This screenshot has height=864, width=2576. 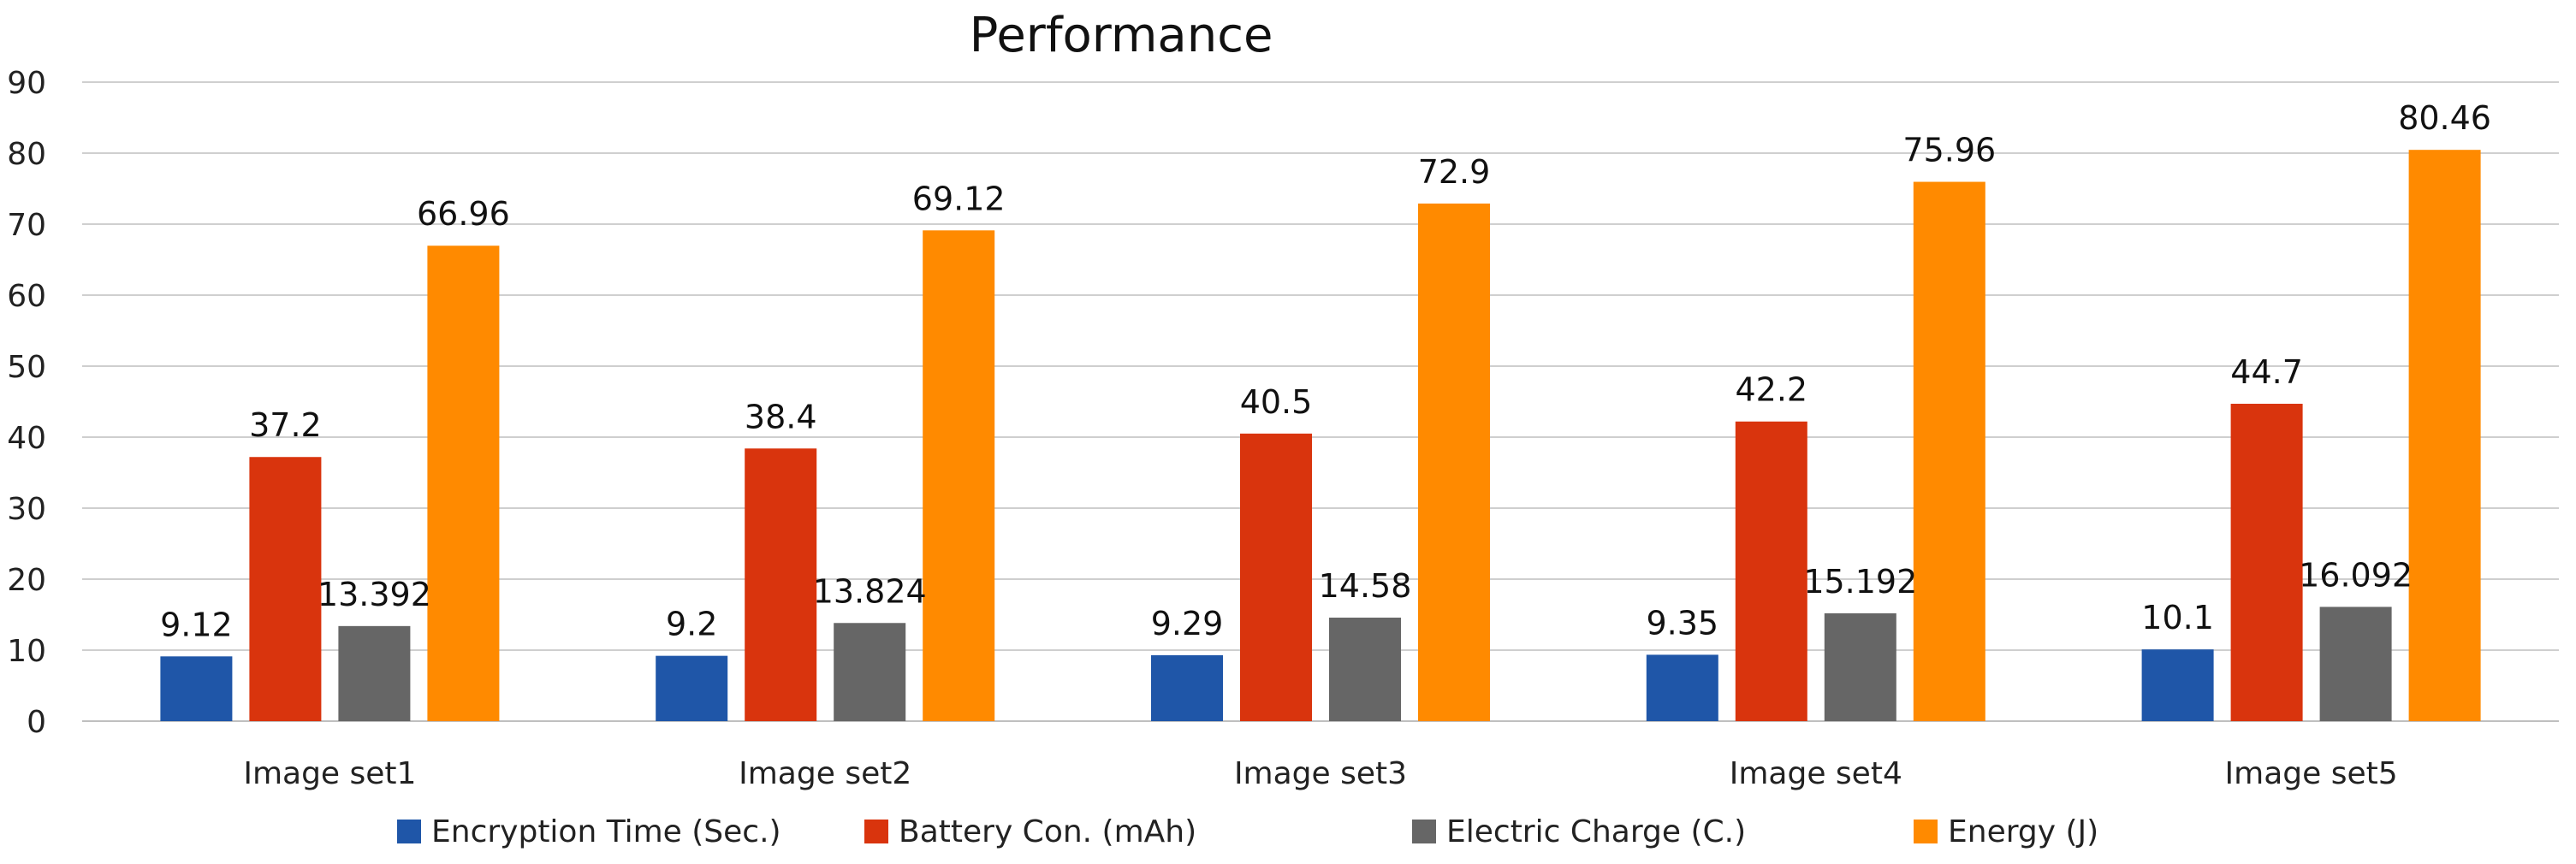 I want to click on legend-item: Energy (J), so click(x=2006, y=831).